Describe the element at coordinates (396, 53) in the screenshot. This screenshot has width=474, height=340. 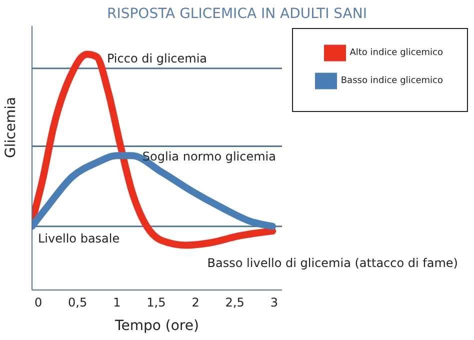
I see `legend-label: Alto indice glicemico` at that location.